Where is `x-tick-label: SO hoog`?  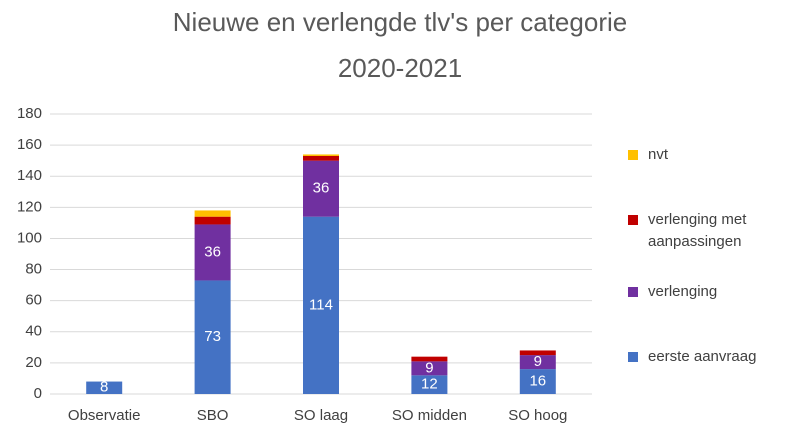 x-tick-label: SO hoog is located at coordinates (537, 415).